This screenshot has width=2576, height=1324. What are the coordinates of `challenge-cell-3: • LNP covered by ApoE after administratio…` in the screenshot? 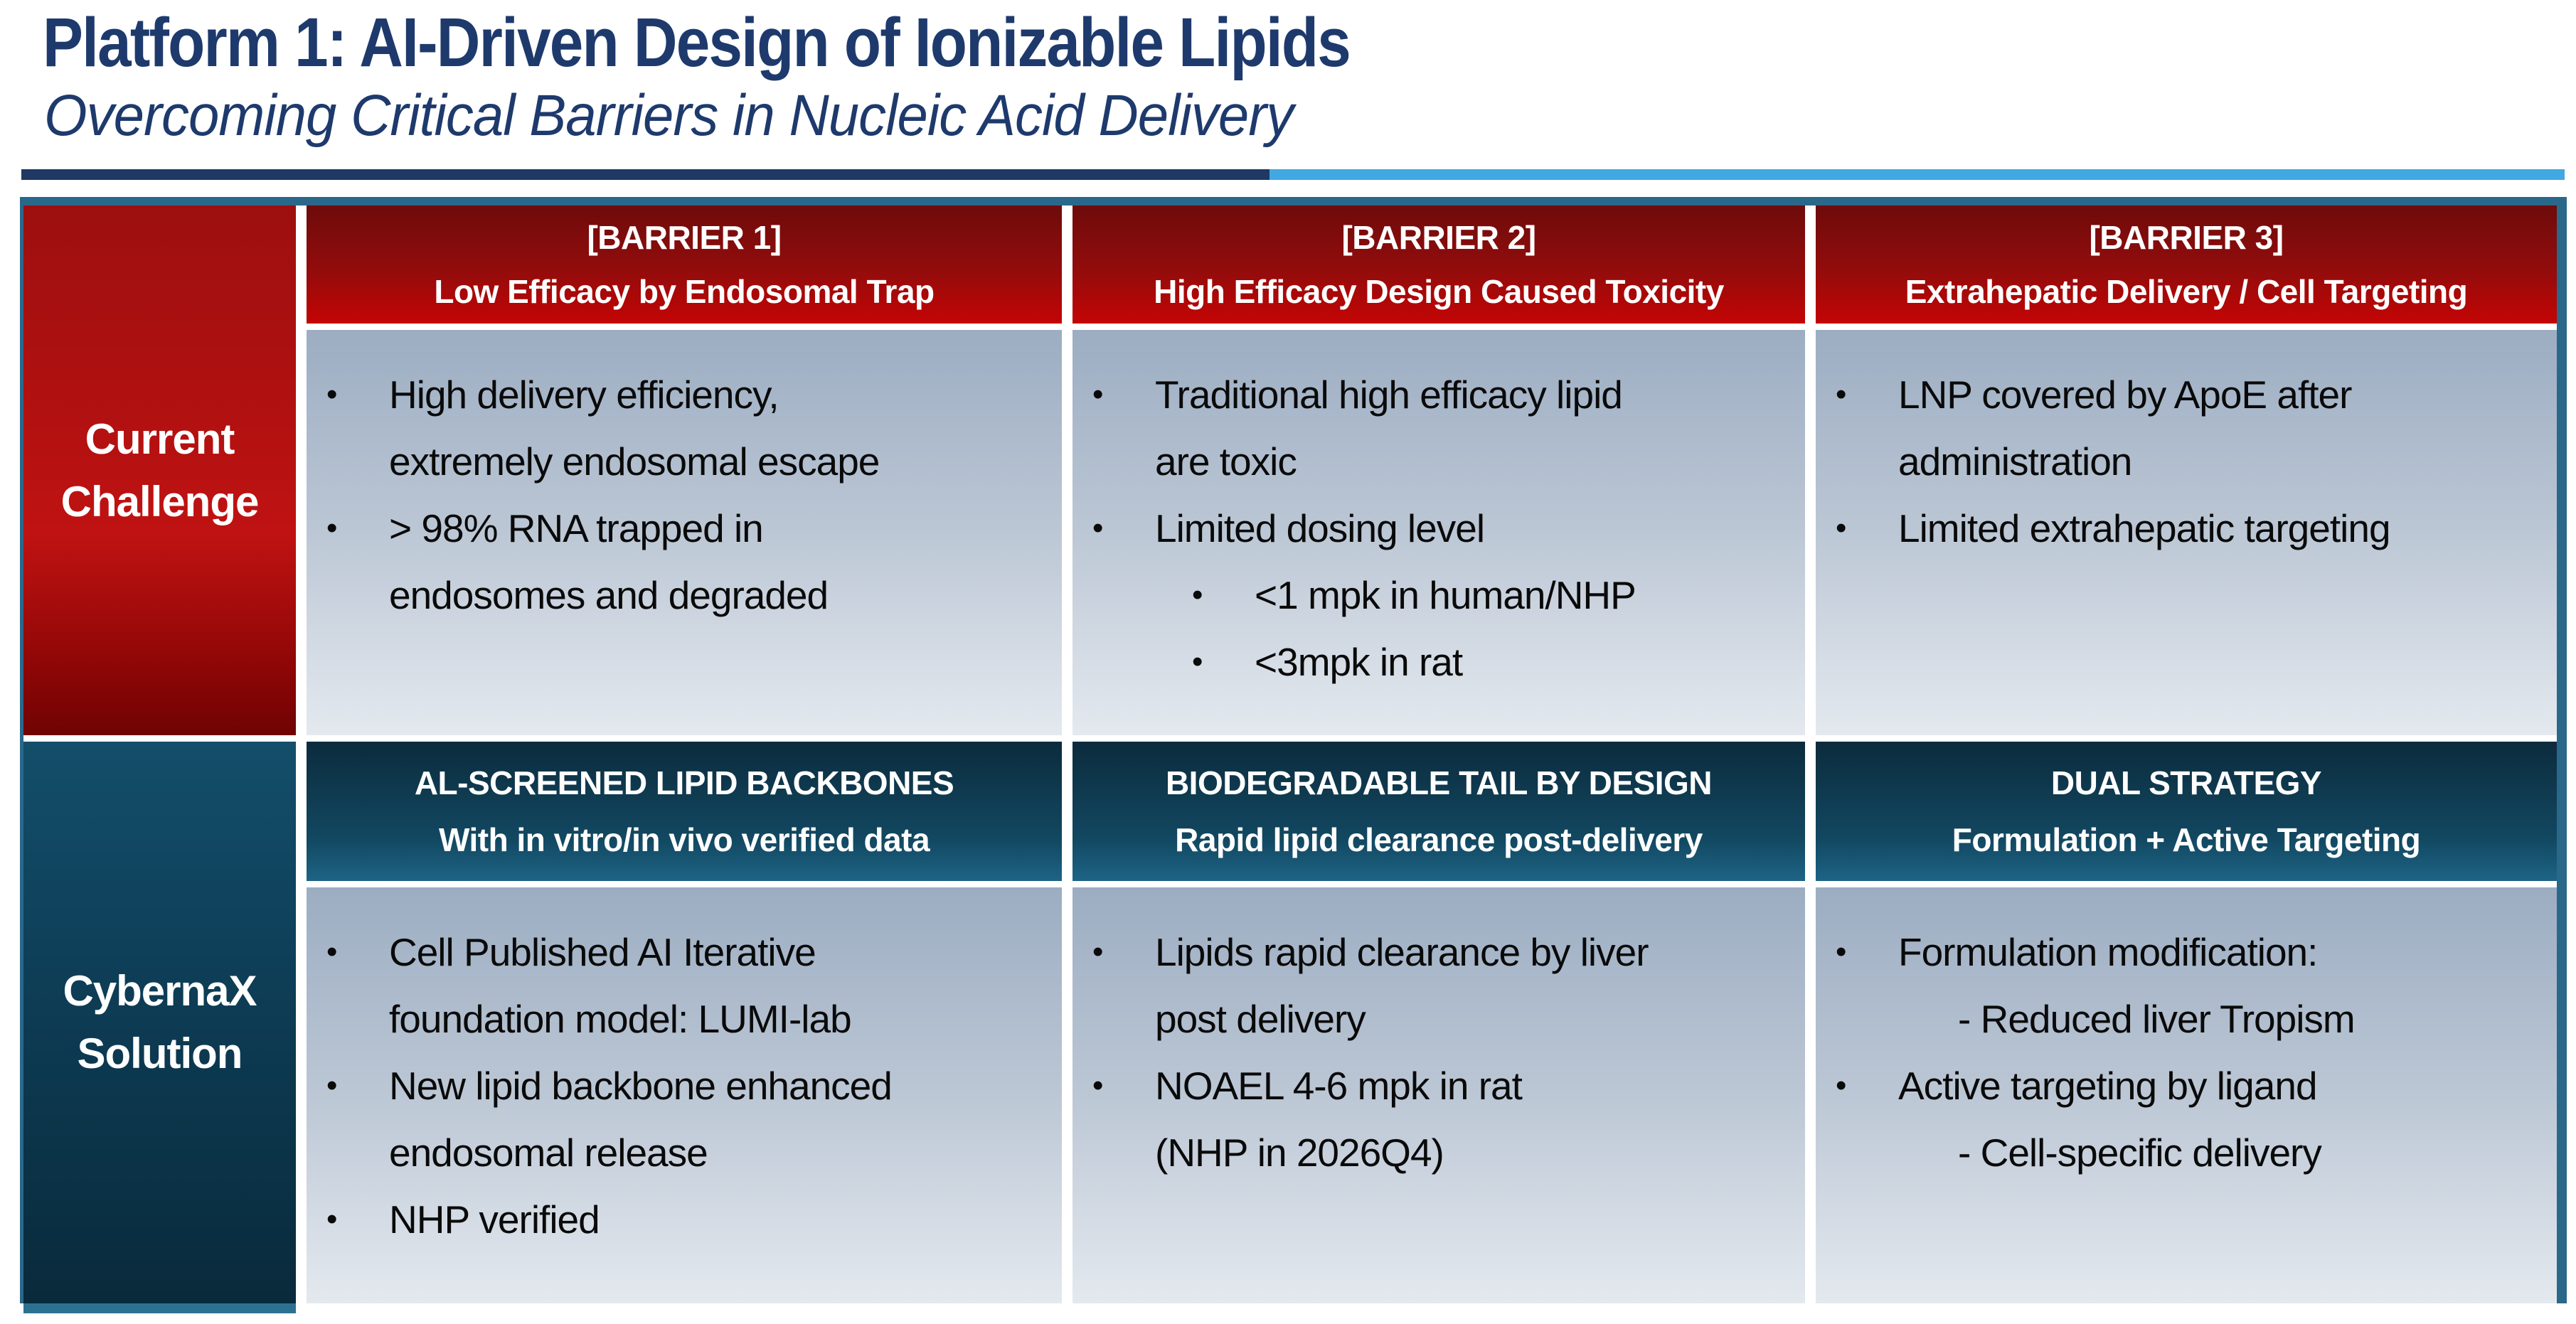 It's located at (2186, 532).